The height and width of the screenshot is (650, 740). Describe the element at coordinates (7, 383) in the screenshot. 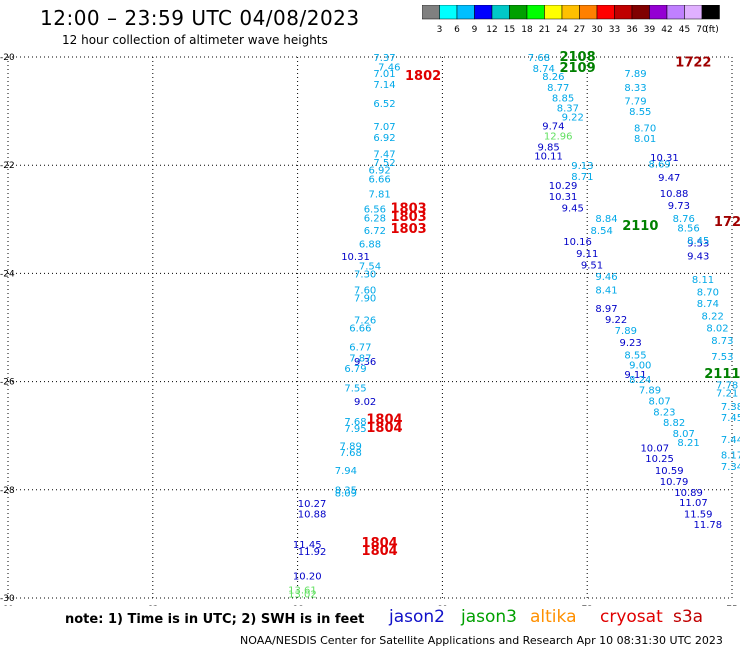

I see `y-tick-label: -26` at that location.